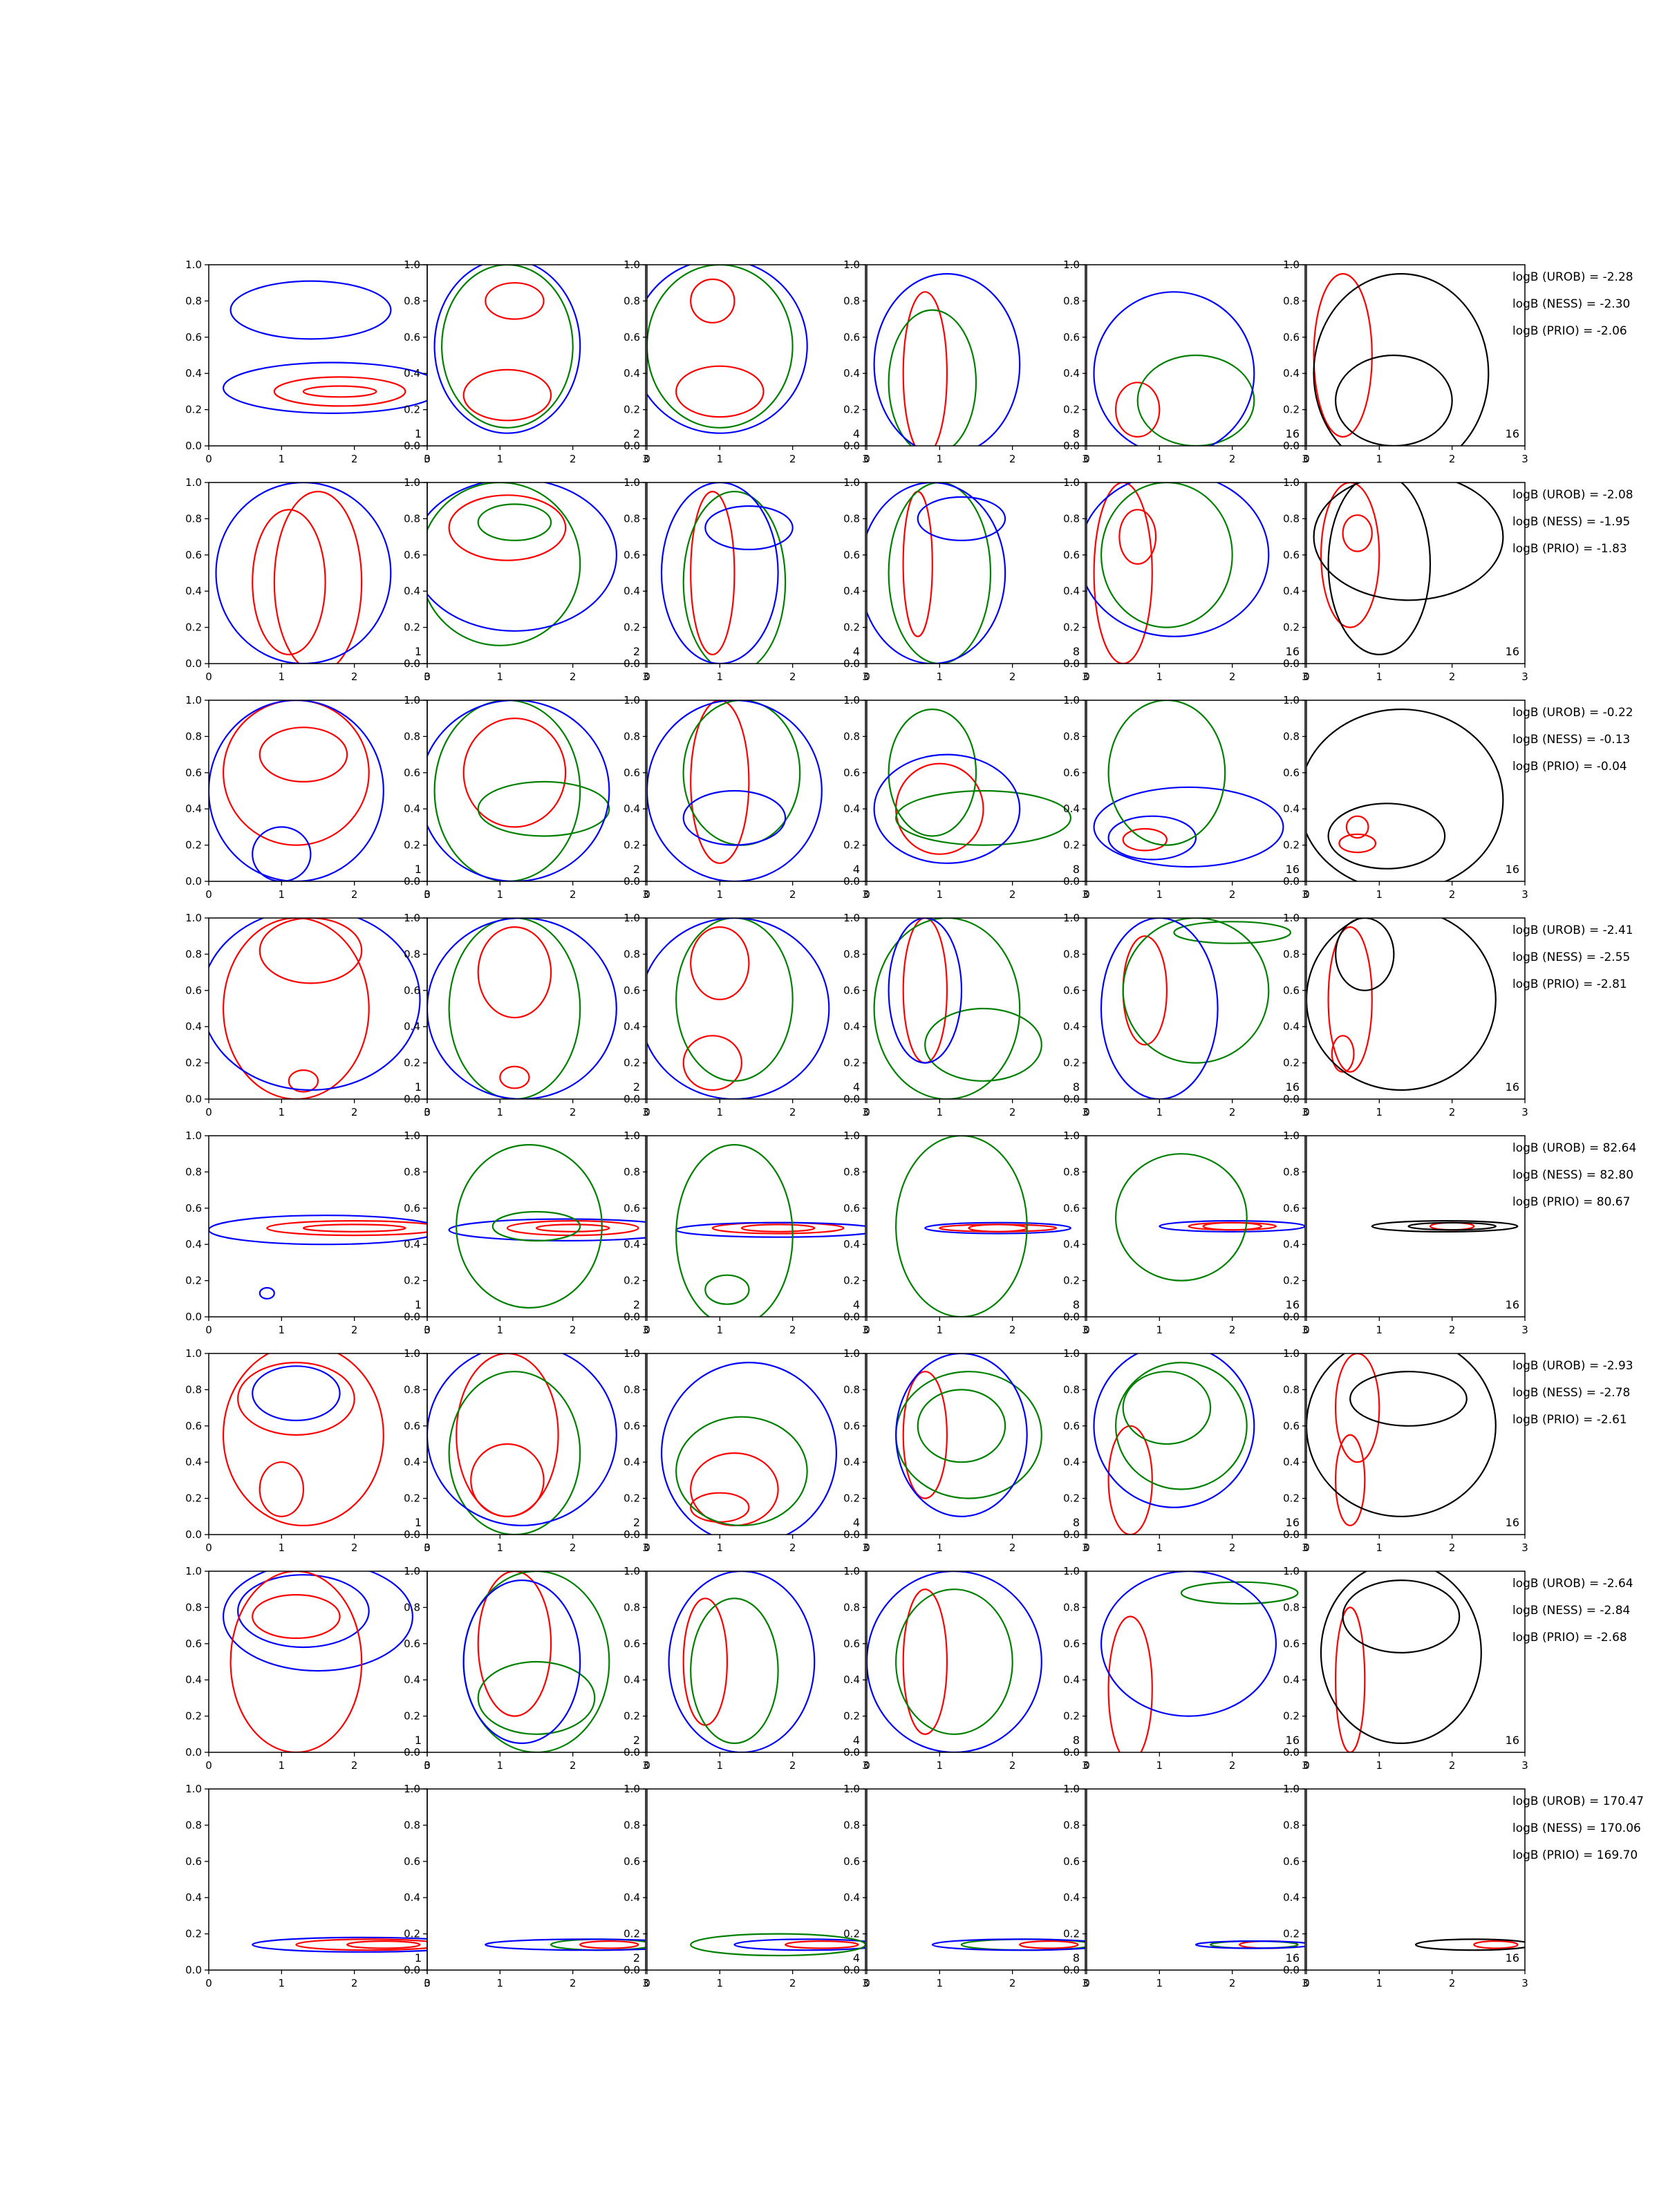 This screenshot has height=2212, width=1659. I want to click on logb-annotation: logB (UROB) = -0.22, so click(1572, 713).